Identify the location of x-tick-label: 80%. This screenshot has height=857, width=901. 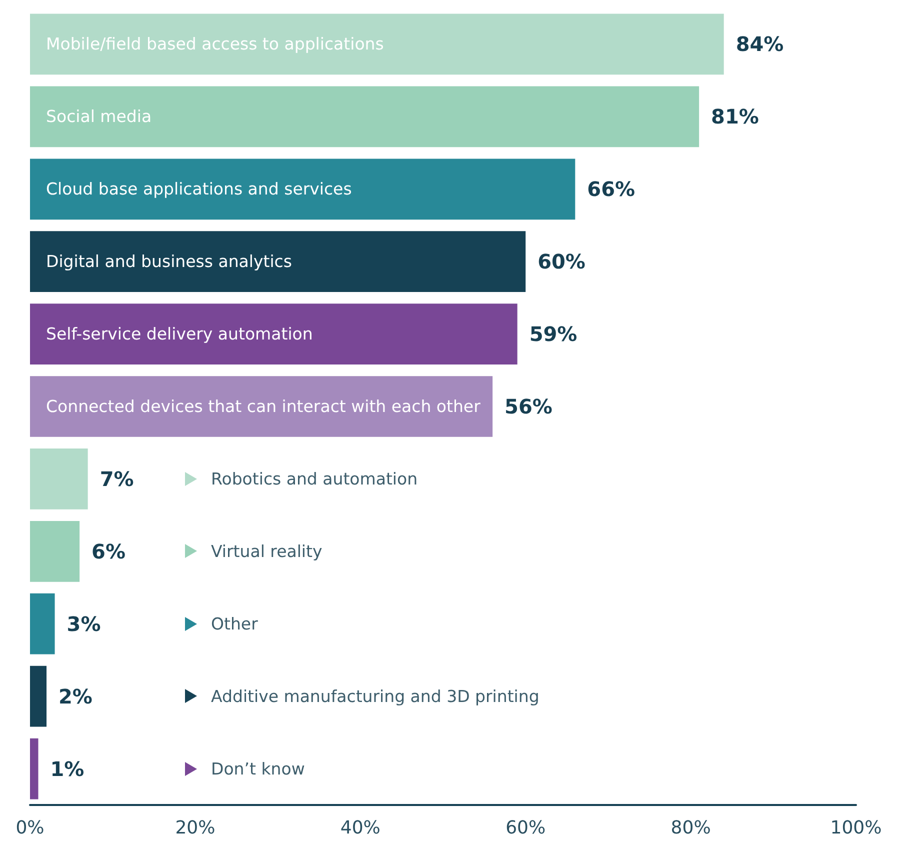
(690, 828).